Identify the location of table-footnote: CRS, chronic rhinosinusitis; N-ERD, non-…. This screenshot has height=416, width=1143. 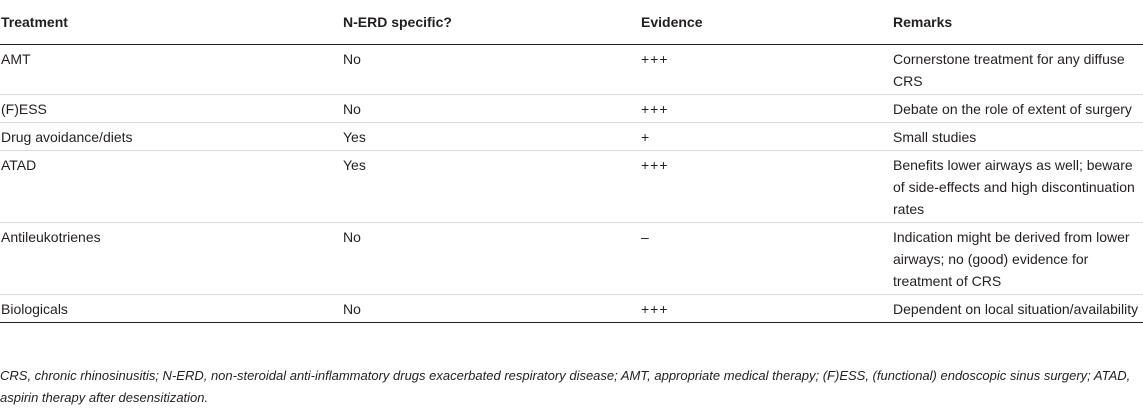
(565, 386).